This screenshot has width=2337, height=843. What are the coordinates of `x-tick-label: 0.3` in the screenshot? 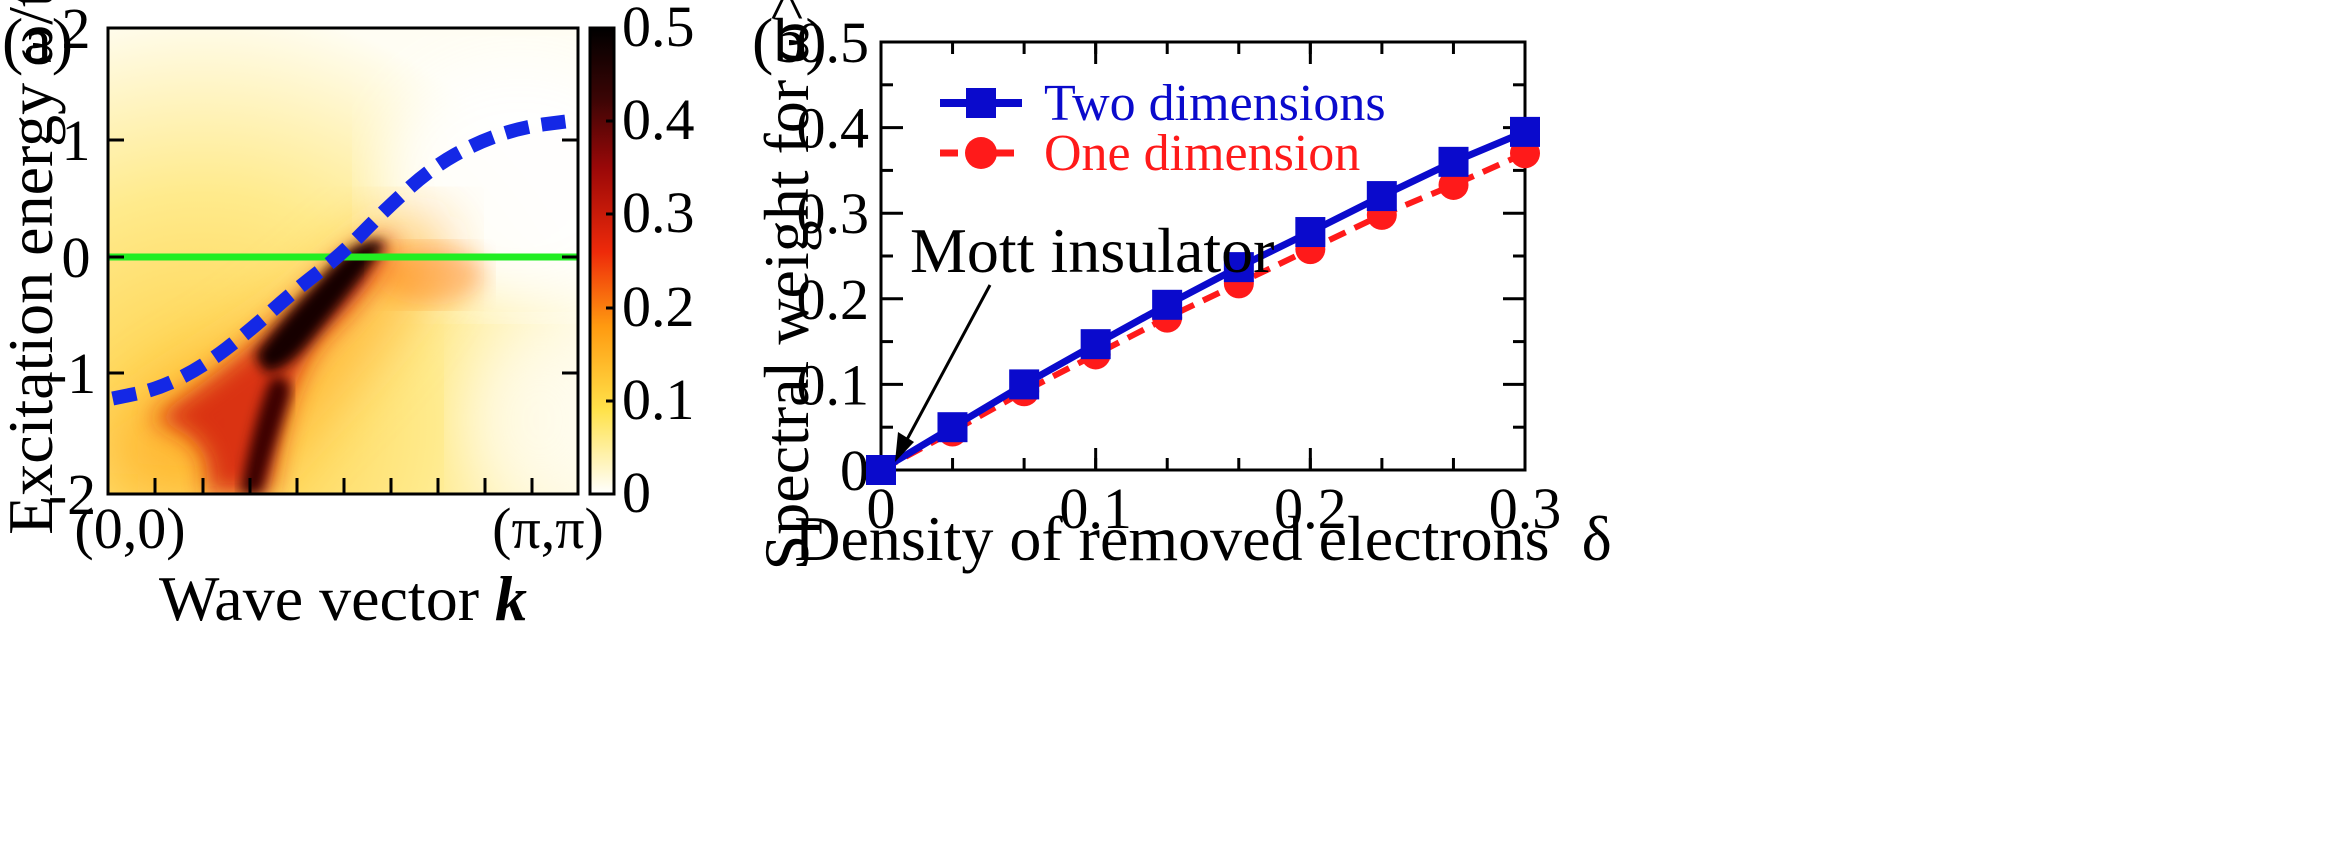 It's located at (1525, 508).